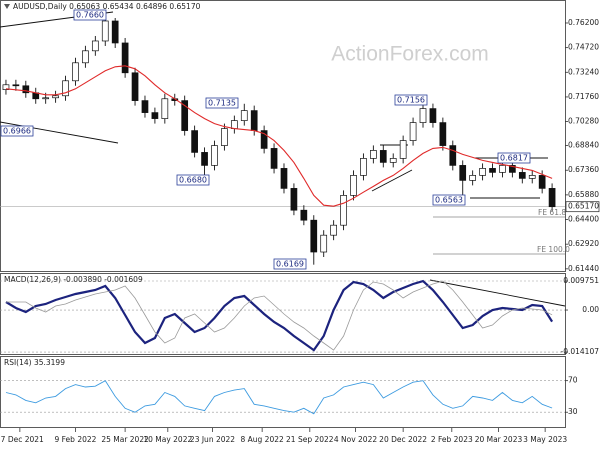  What do you see at coordinates (583, 268) in the screenshot?
I see `y-tick-label: 0.61440` at bounding box center [583, 268].